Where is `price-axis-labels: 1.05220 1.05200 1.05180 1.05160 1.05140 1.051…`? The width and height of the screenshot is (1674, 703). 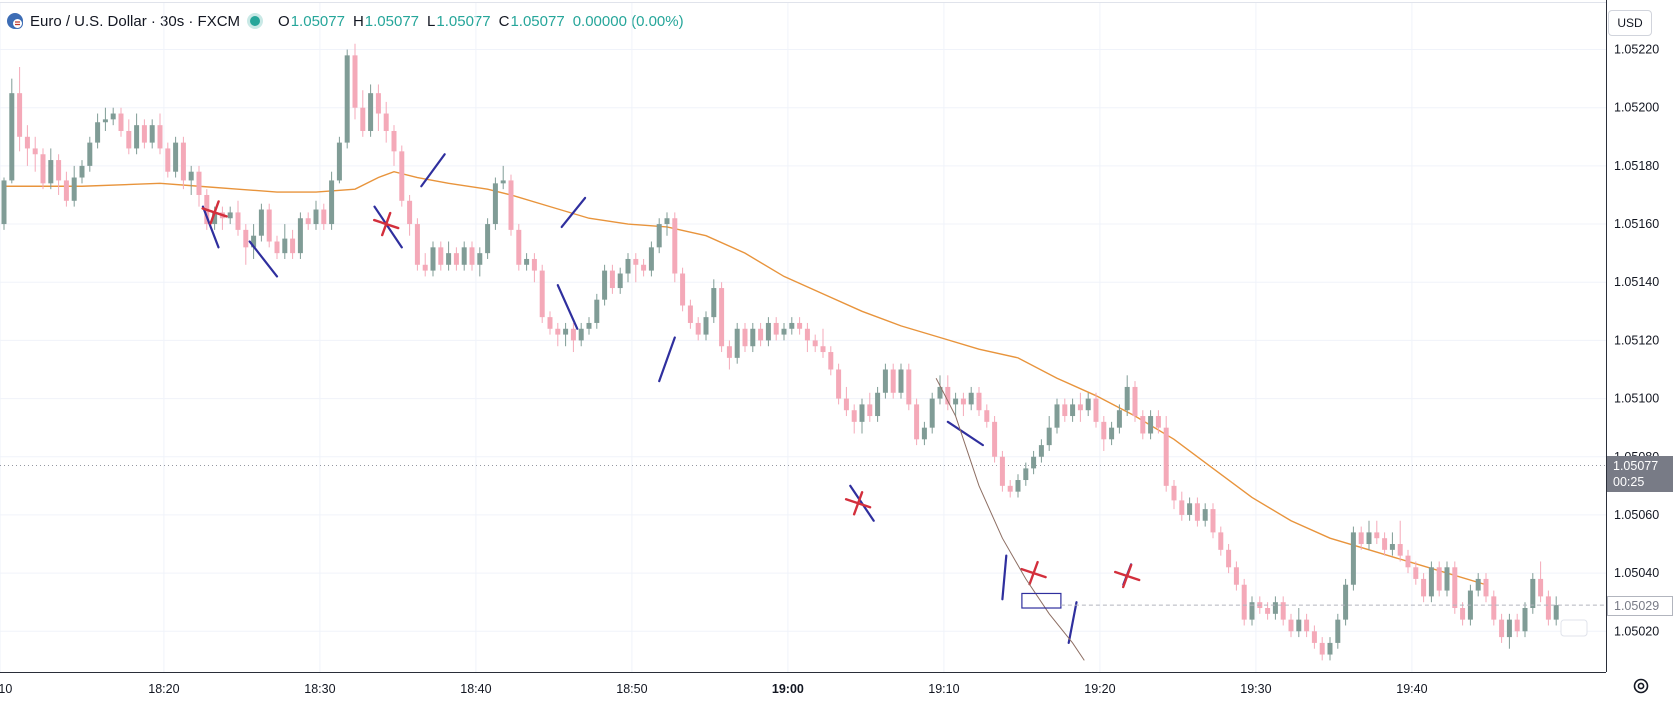
price-axis-labels: 1.05220 1.05200 1.05180 1.05160 1.05140 1.051… is located at coordinates (1636, 341).